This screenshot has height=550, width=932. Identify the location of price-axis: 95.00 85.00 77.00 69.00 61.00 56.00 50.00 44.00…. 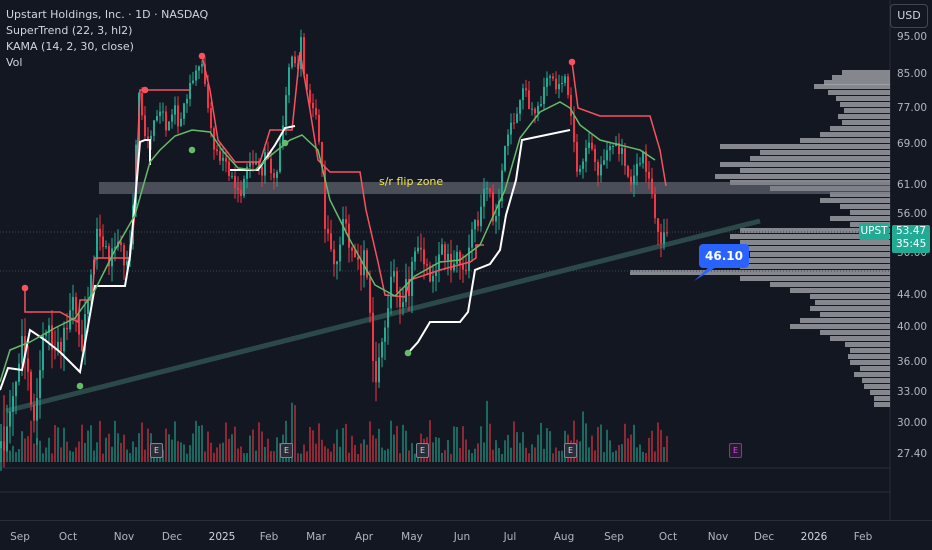
(911, 260).